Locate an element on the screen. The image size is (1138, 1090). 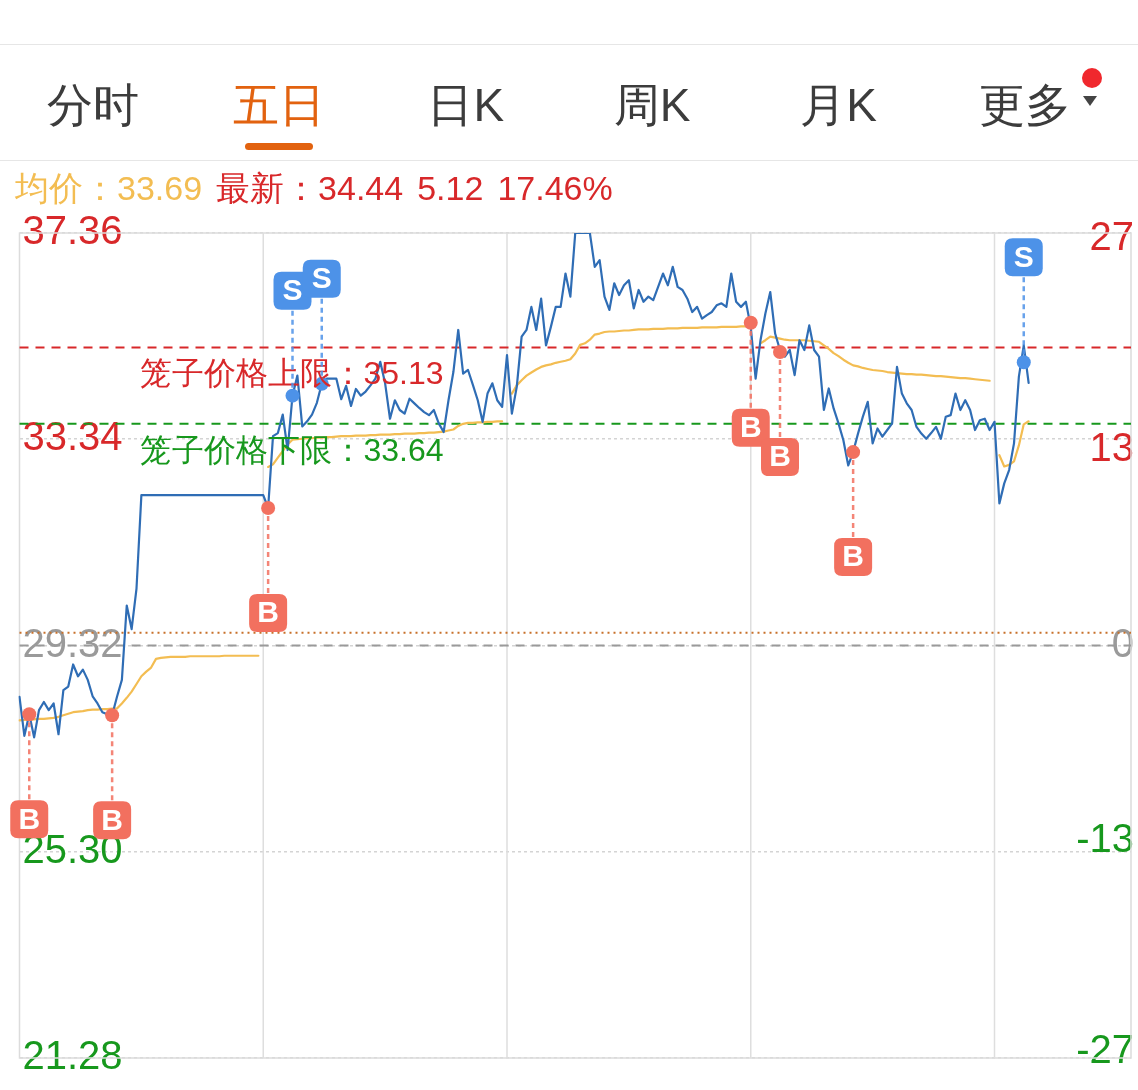
y-tick-label: 21.28 is located at coordinates (72, 1055).